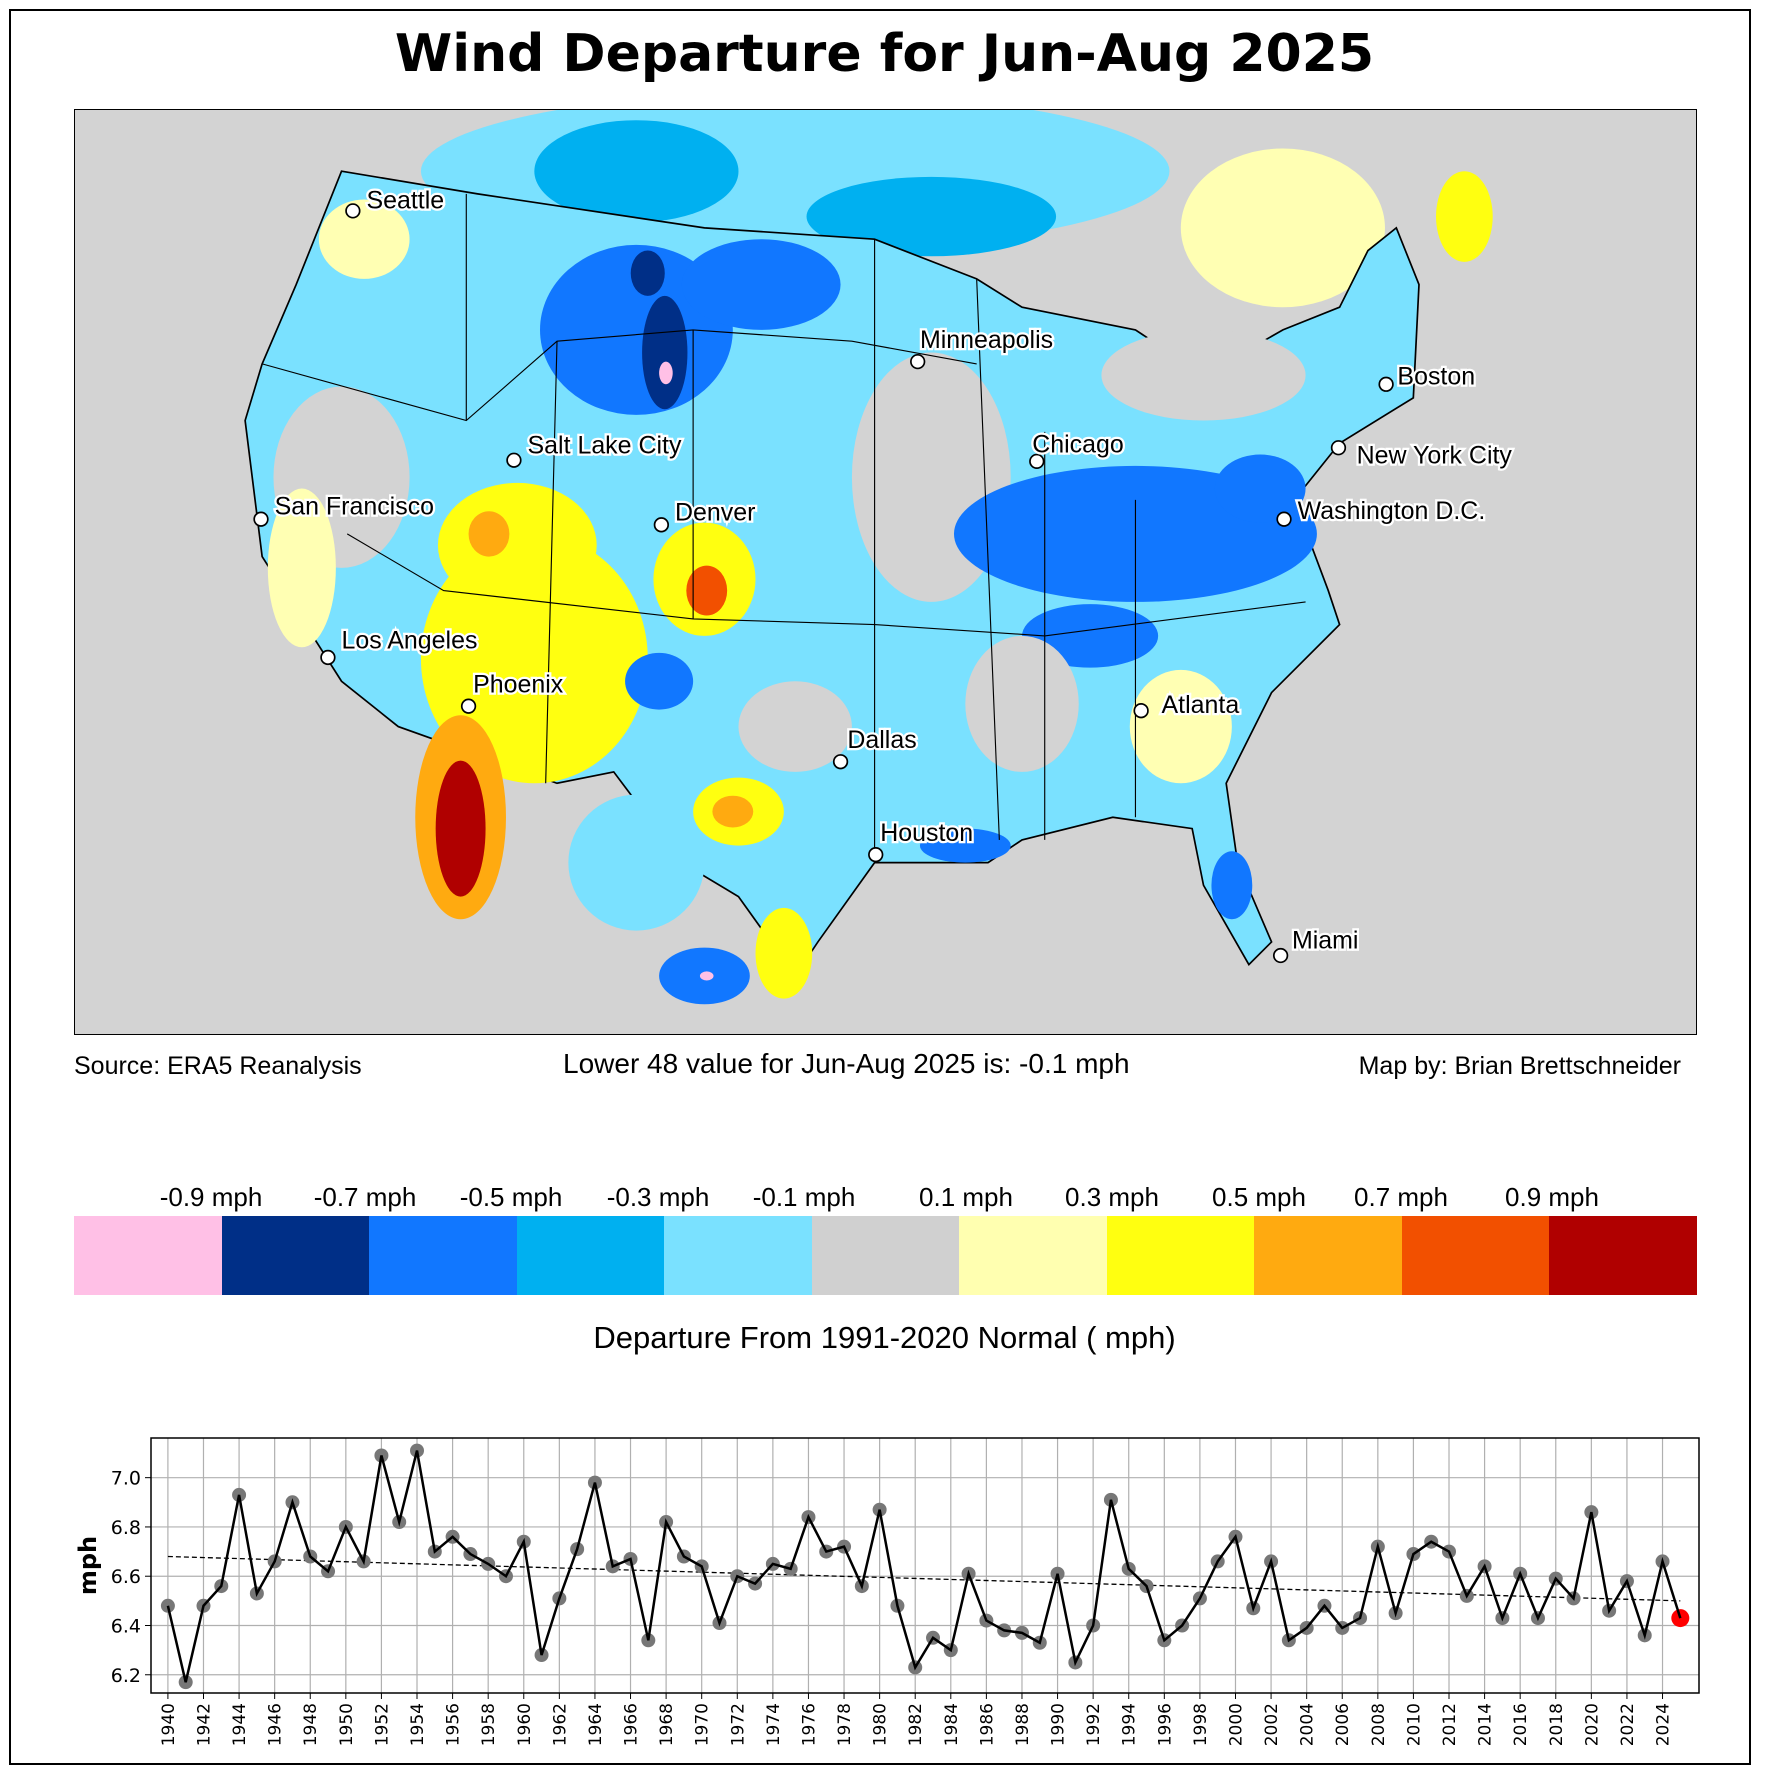  What do you see at coordinates (703, 1724) in the screenshot?
I see `x-tick-label: 1970` at bounding box center [703, 1724].